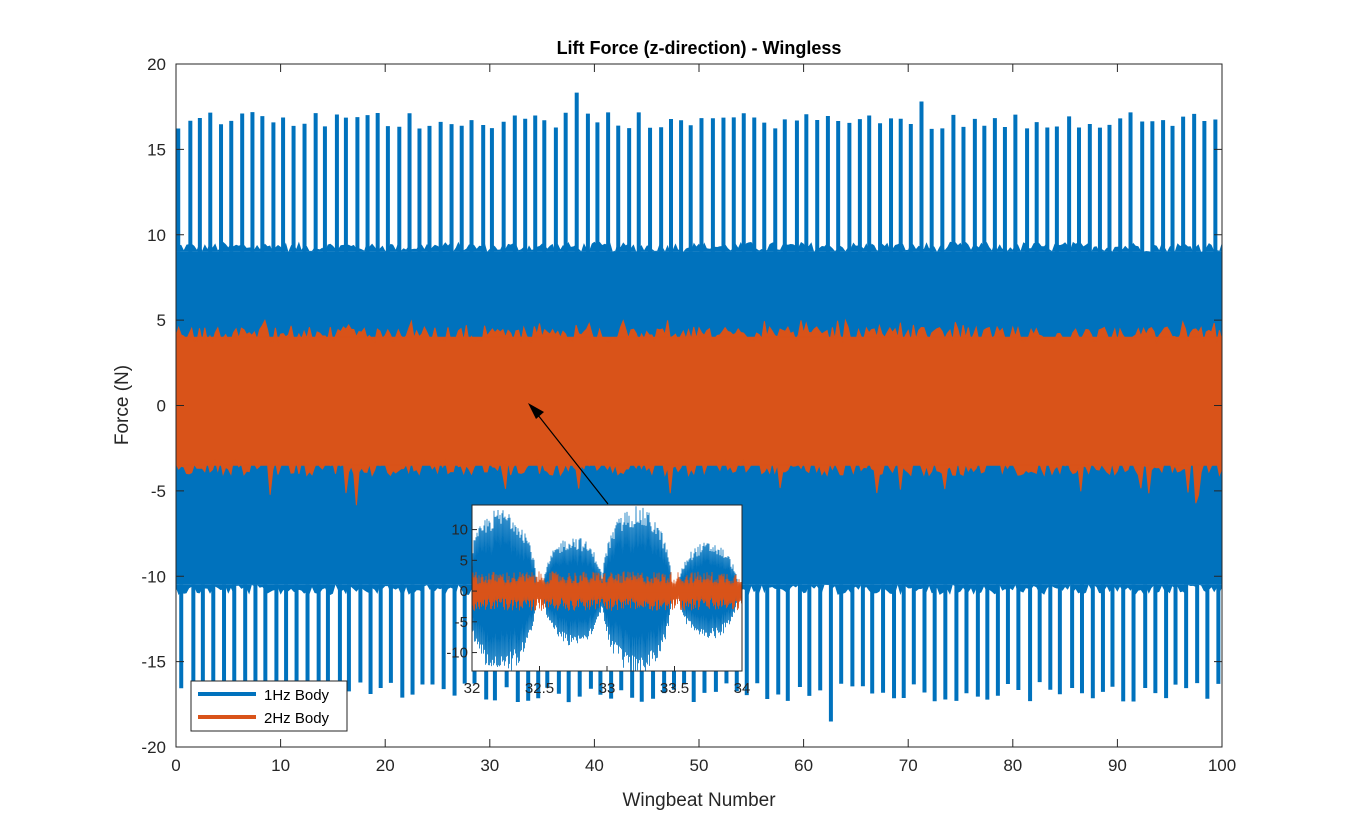 This screenshot has height=840, width=1350. Describe the element at coordinates (1117, 765) in the screenshot. I see `x-tick-label: 90` at that location.